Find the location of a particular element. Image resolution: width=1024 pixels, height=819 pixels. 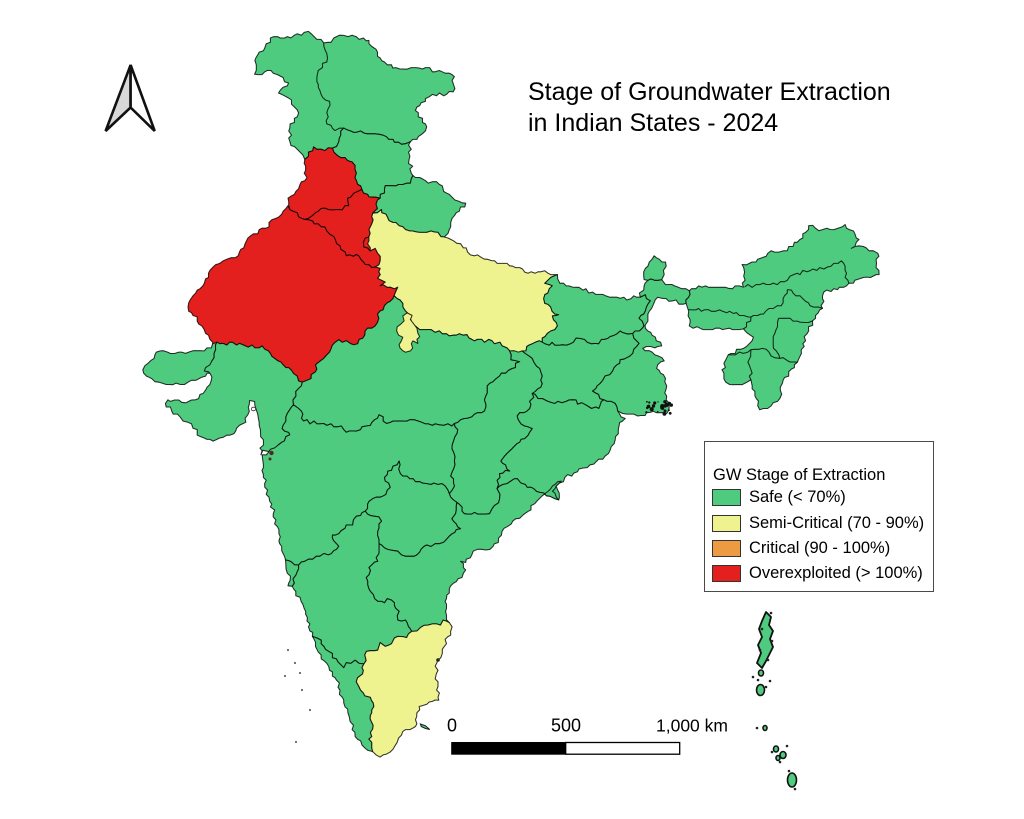

svg-text: 0 is located at coordinates (452, 726).